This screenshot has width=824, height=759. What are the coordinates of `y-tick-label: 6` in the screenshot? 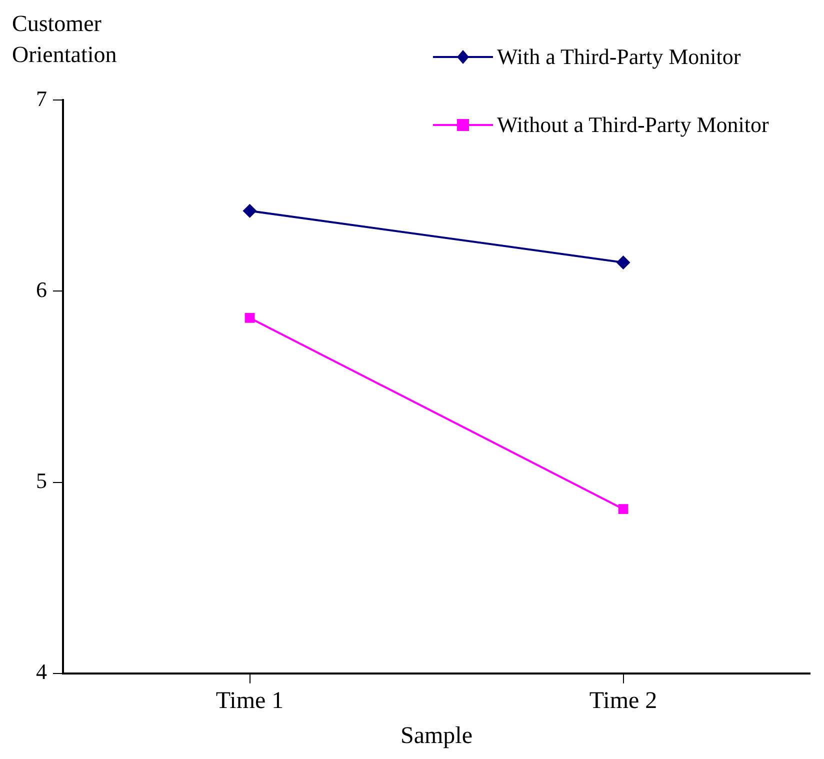 It's located at (41, 289).